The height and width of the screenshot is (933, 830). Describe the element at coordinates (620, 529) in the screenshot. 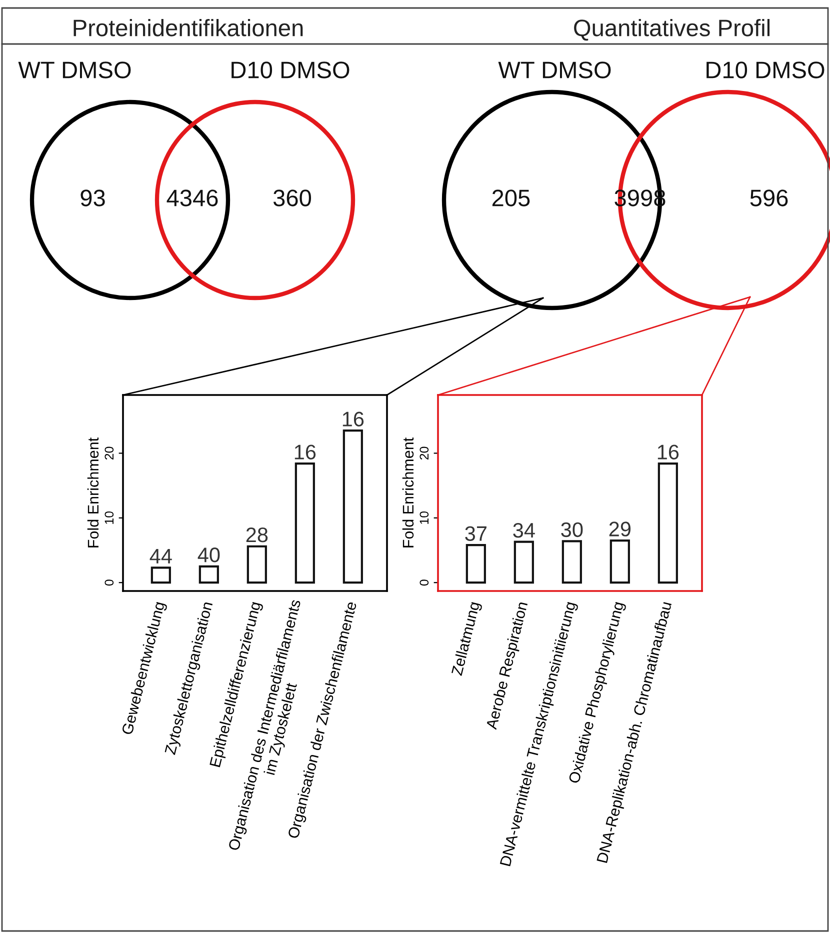

I see `annotation: 29` at that location.